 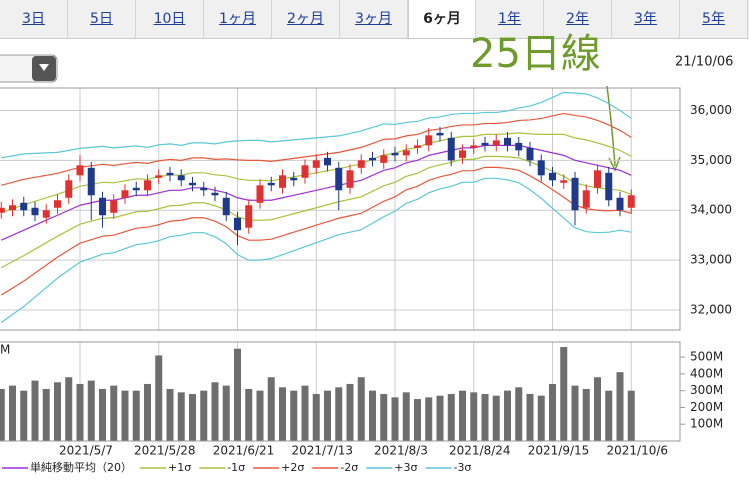 What do you see at coordinates (559, 451) in the screenshot?
I see `x-tick-label: 2021/9/15` at bounding box center [559, 451].